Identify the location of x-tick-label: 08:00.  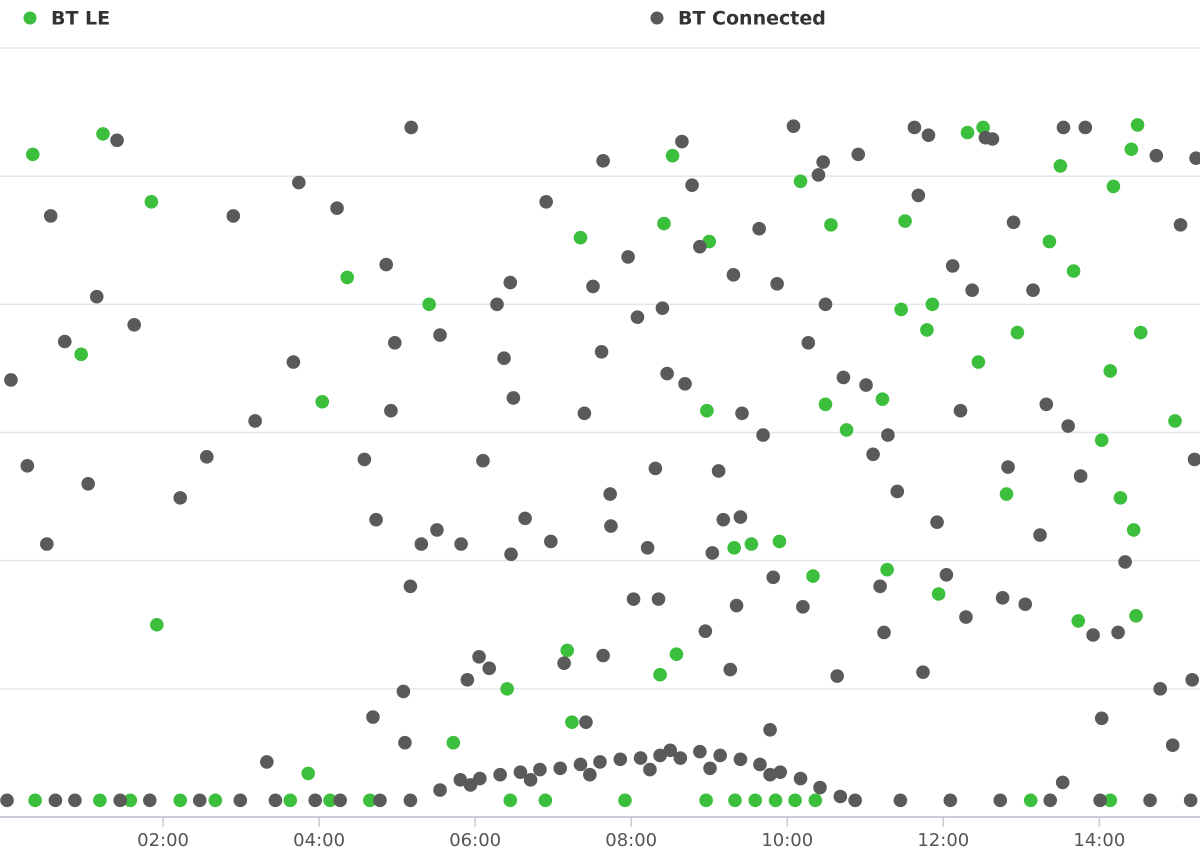
(631, 840).